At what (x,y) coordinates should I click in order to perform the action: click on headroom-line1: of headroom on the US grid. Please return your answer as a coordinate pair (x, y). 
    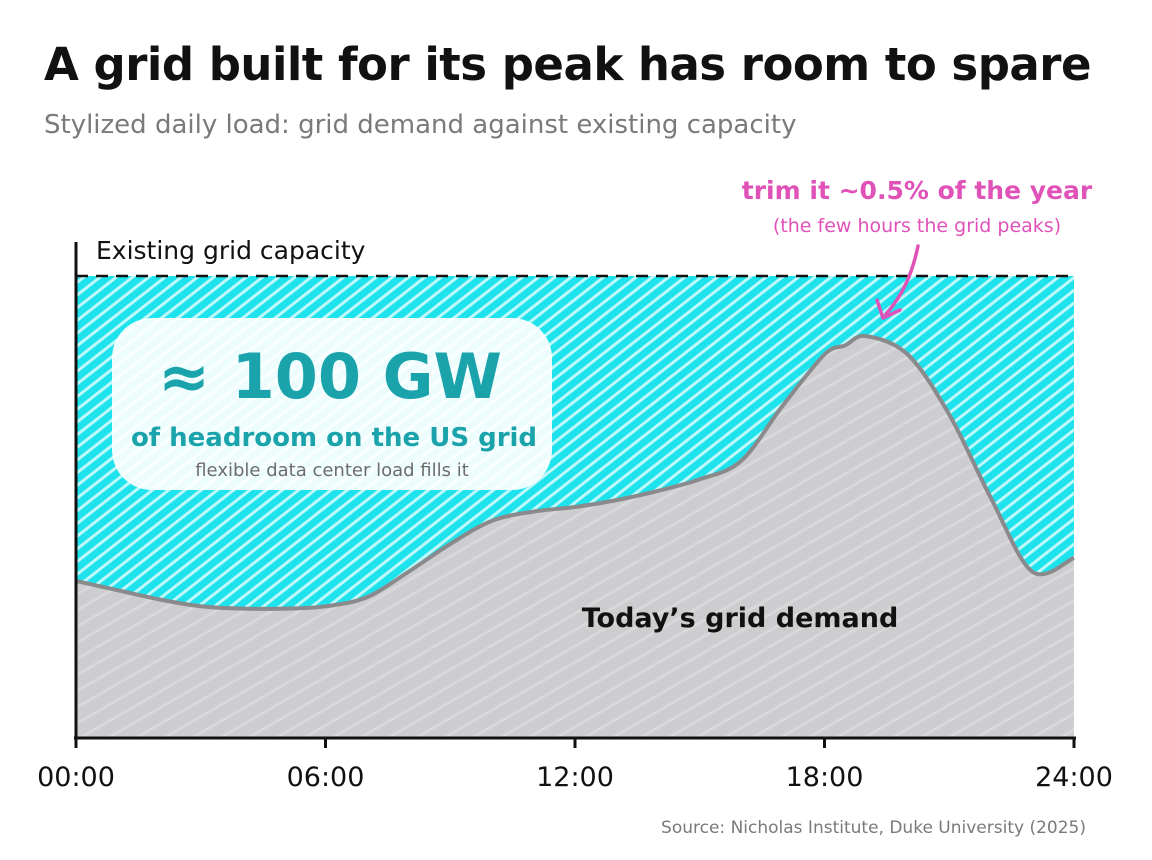
    Looking at the image, I should click on (334, 438).